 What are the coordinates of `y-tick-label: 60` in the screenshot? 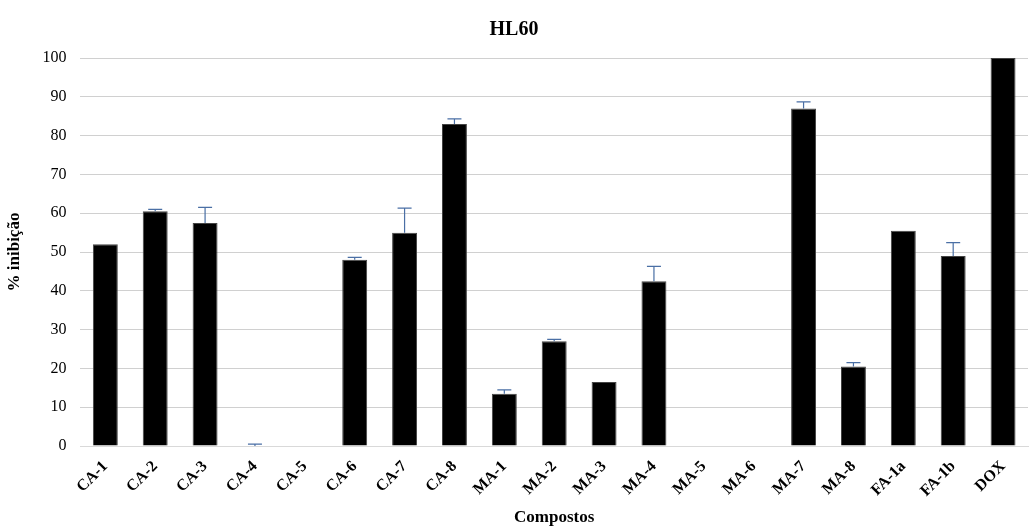 It's located at (58, 212).